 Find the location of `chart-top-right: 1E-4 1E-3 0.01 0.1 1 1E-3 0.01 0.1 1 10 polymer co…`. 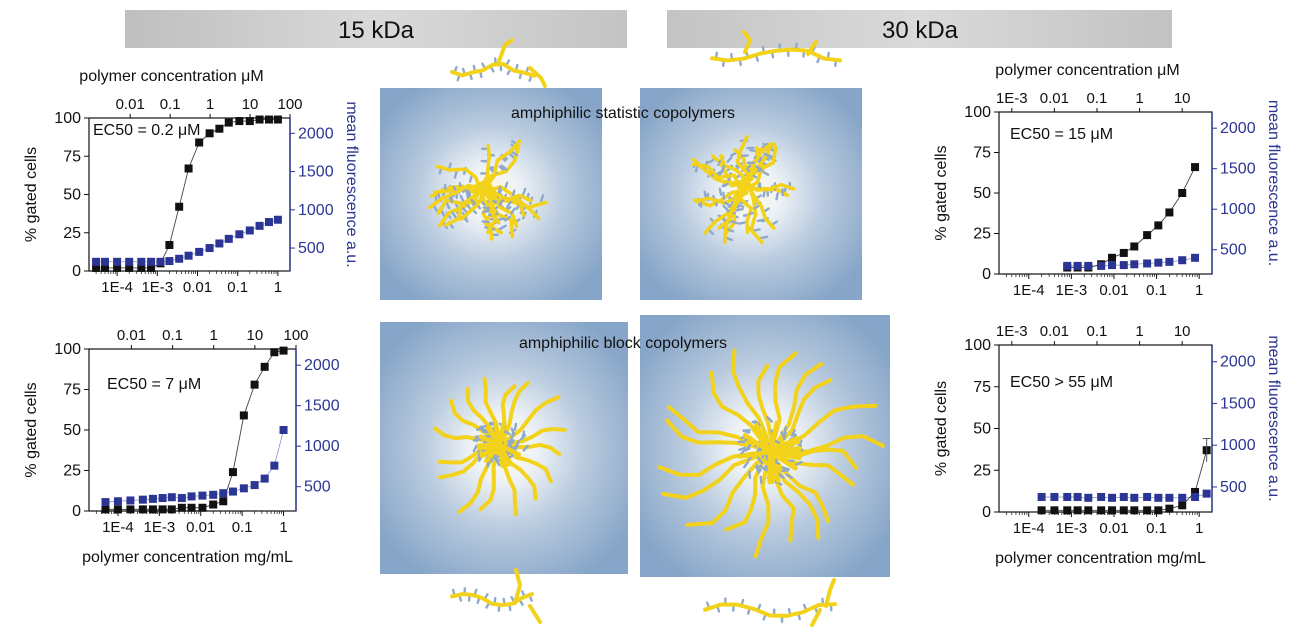

chart-top-right: 1E-4 1E-3 0.01 0.1 1 1E-3 0.01 0.1 1 10 polymer co… is located at coordinates (1107, 180).